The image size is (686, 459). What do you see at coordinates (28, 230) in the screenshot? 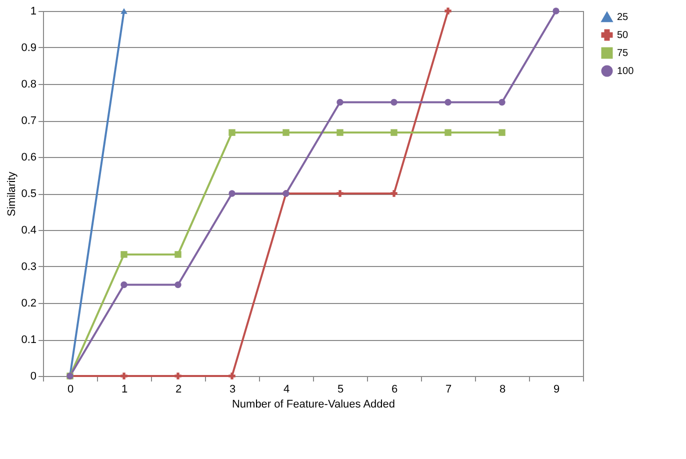
I see `y-tick-label: 0.4` at bounding box center [28, 230].